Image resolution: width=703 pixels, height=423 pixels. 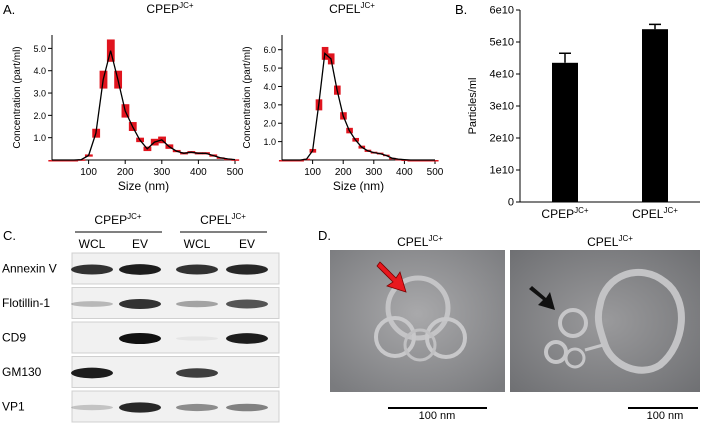 I want to click on panel-label: D., so click(x=324, y=235).